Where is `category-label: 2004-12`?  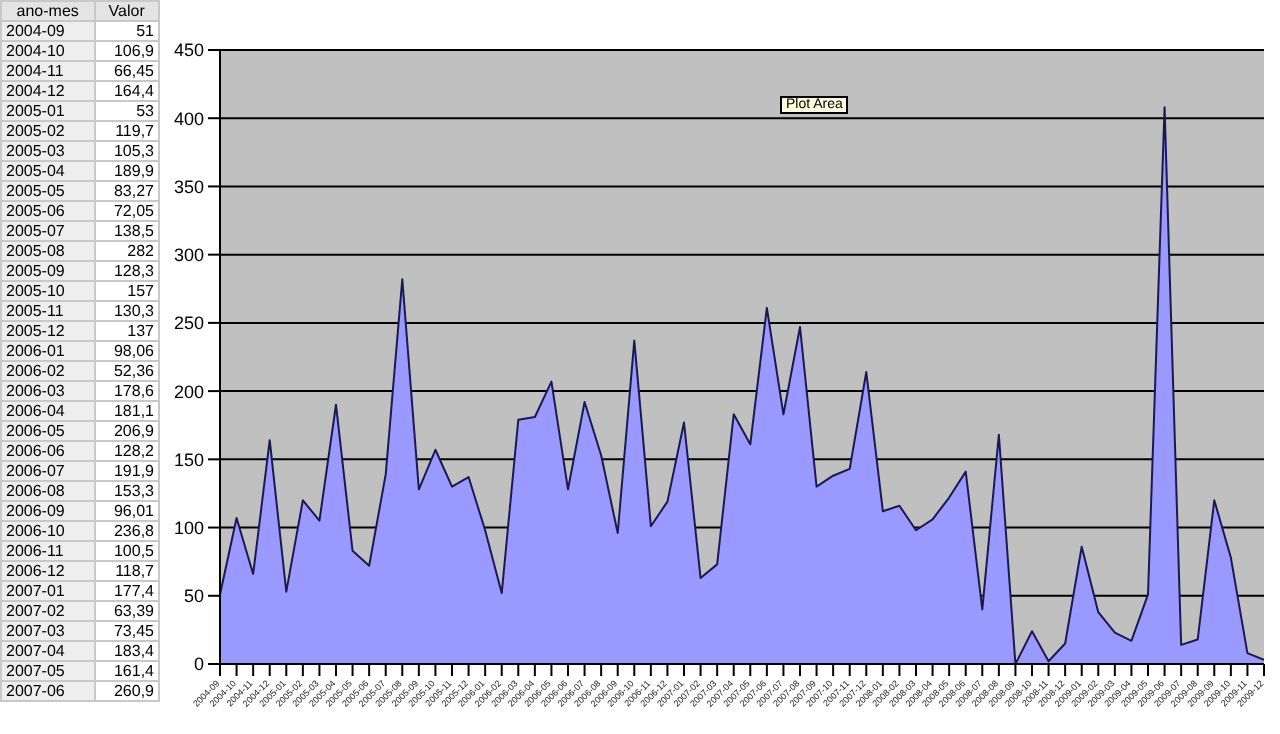 category-label: 2004-12 is located at coordinates (48, 91).